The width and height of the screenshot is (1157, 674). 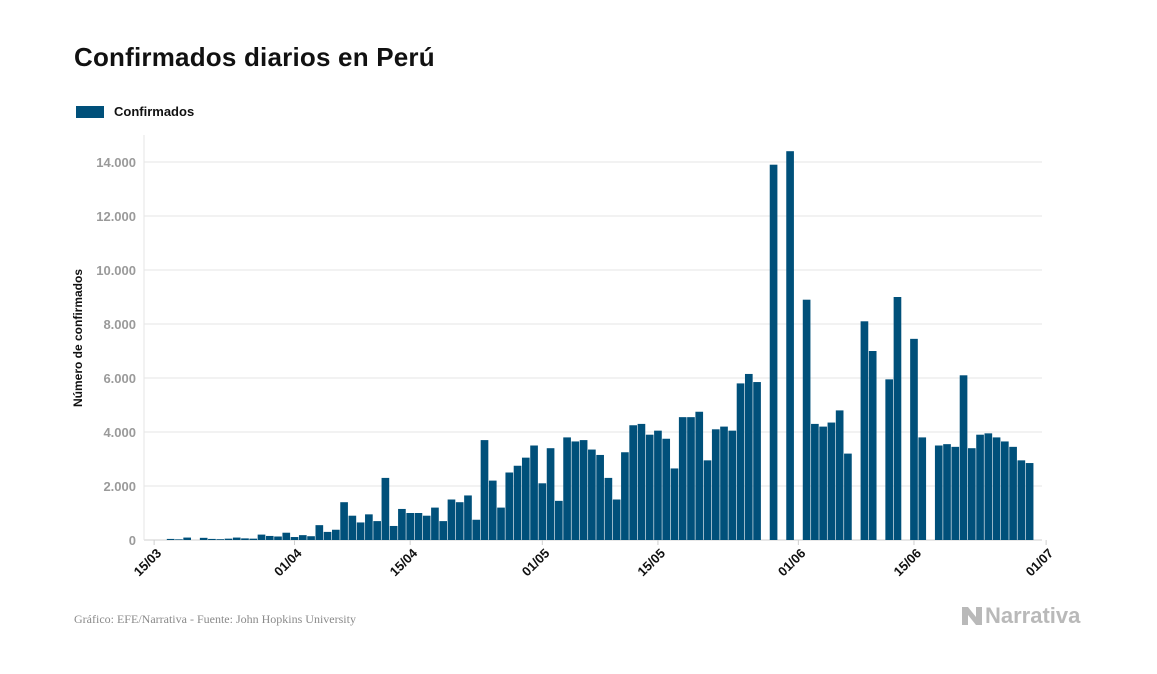 I want to click on y-tick-label: 2.000, so click(x=119, y=486).